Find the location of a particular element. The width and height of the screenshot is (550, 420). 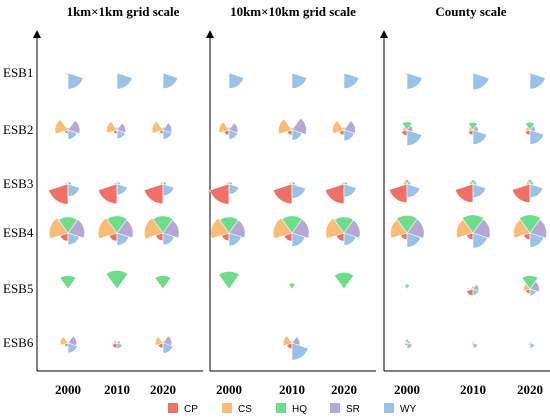

rose-esb1-panel-2-2000 is located at coordinates (236, 80).